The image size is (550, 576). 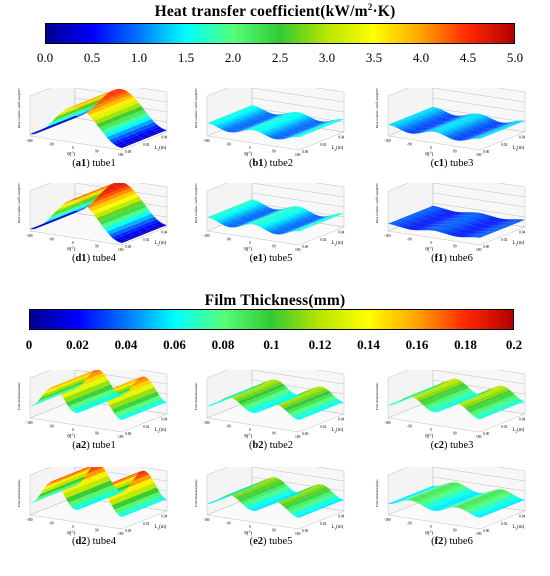 I want to click on z-axis-label: Film thickness(mm), so click(x=377, y=493).